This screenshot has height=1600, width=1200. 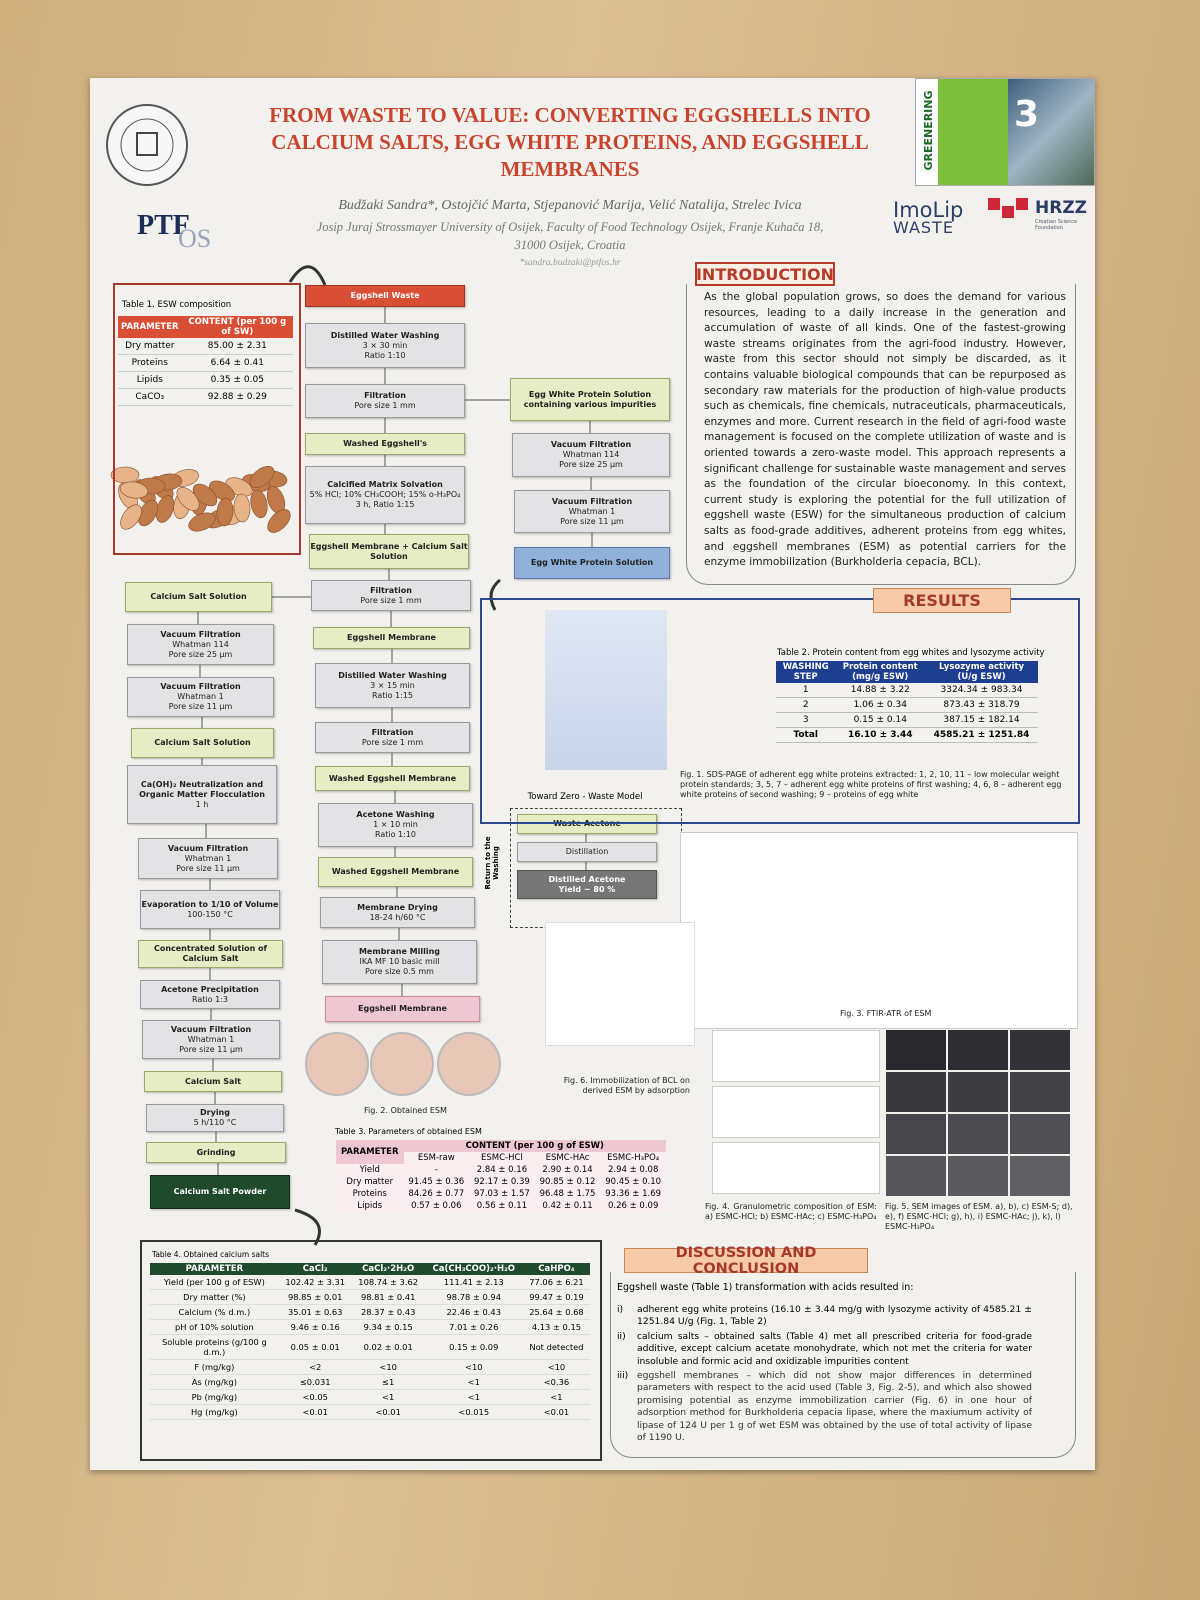 I want to click on flow-step-text: 1 × 10 min, so click(x=395, y=824).